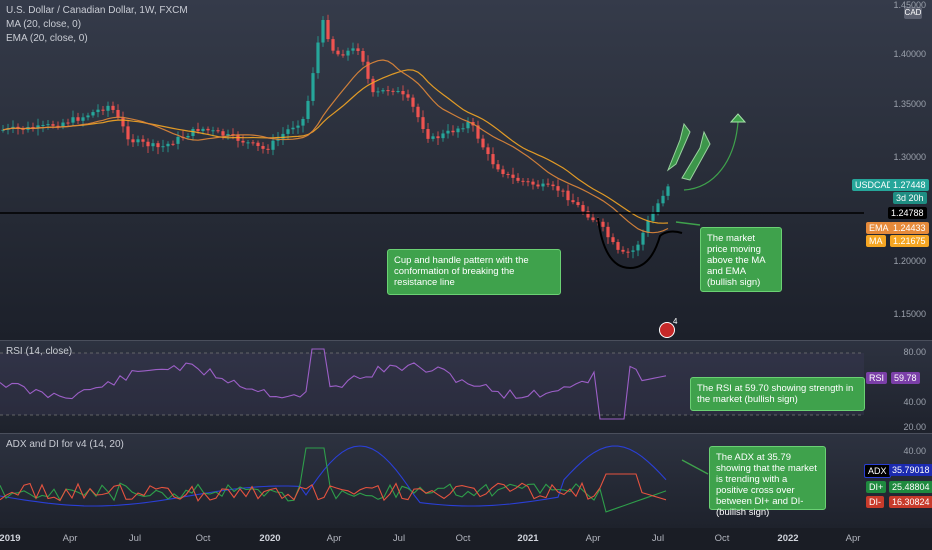  What do you see at coordinates (907, 213) in the screenshot?
I see `hline-price-tag: 1.24788` at bounding box center [907, 213].